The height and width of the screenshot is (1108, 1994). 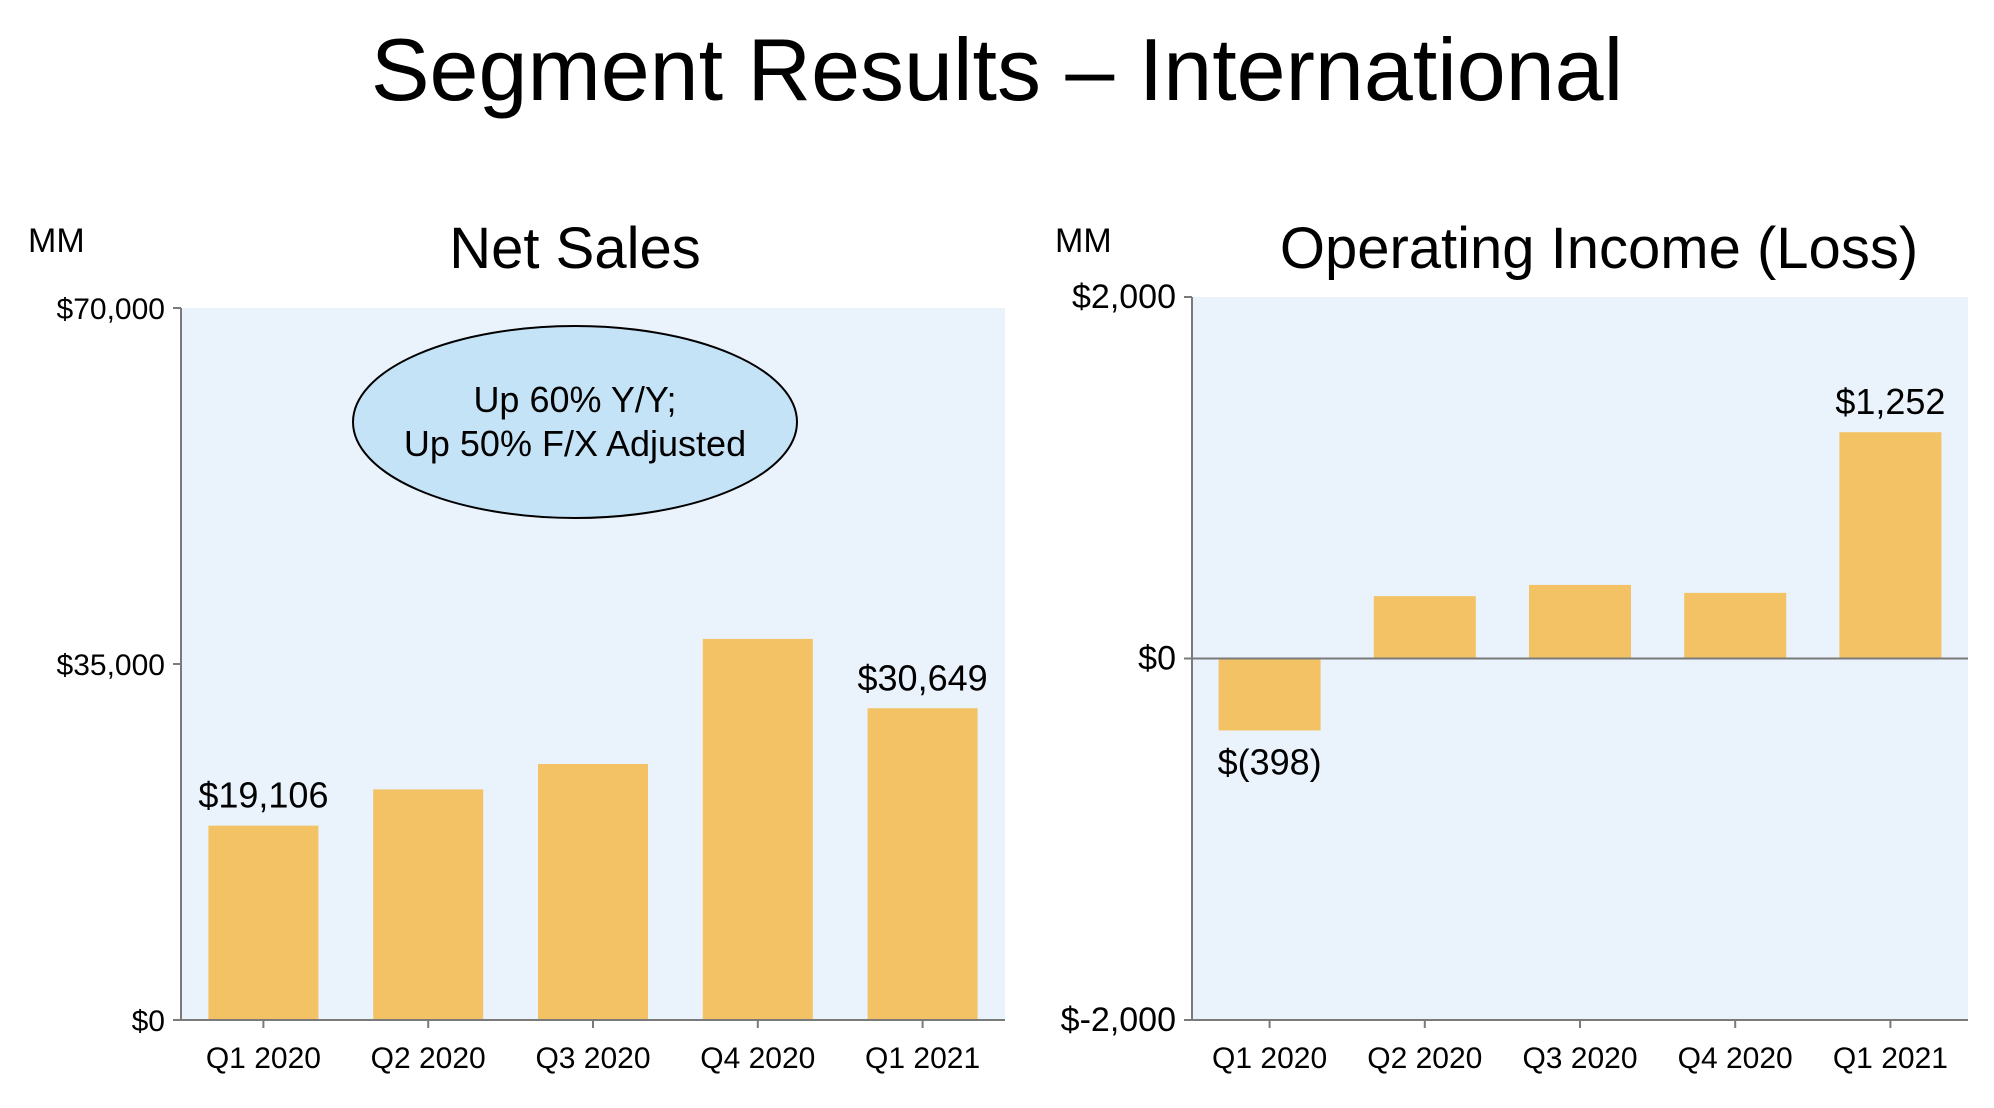 What do you see at coordinates (1890, 1058) in the screenshot?
I see `op-income-category-label-5: Q1 2021` at bounding box center [1890, 1058].